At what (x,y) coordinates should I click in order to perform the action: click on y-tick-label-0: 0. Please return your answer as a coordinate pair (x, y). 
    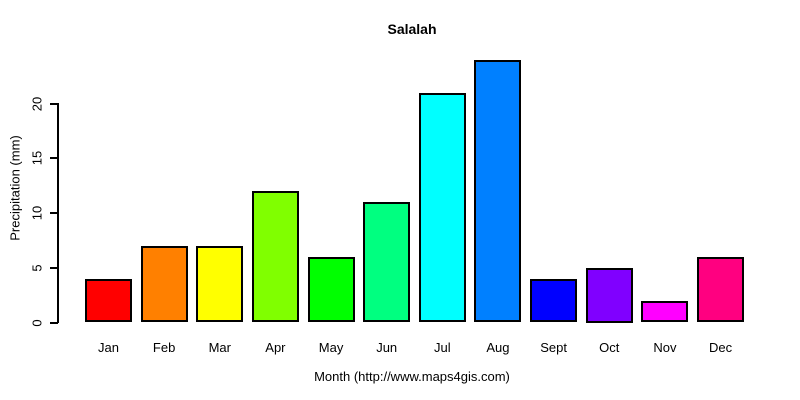
    Looking at the image, I should click on (36, 322).